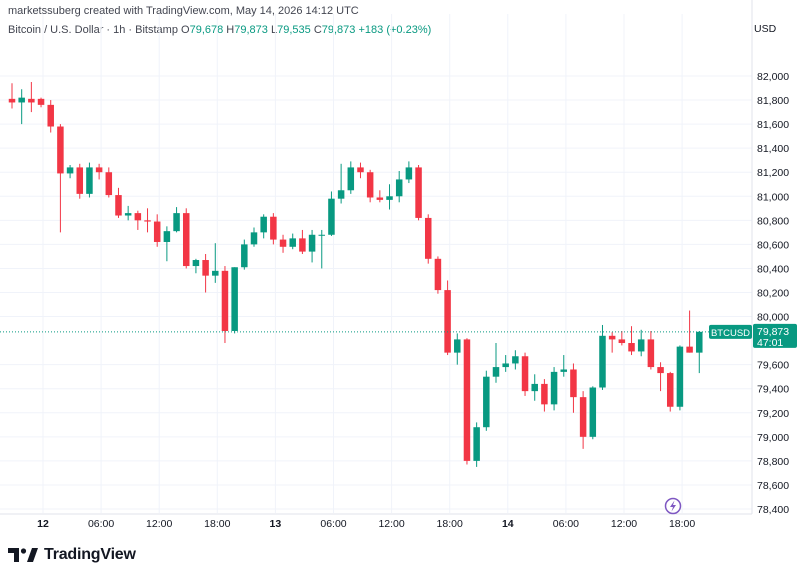 The height and width of the screenshot is (576, 800). I want to click on price-tick-label: 80,600, so click(773, 245).